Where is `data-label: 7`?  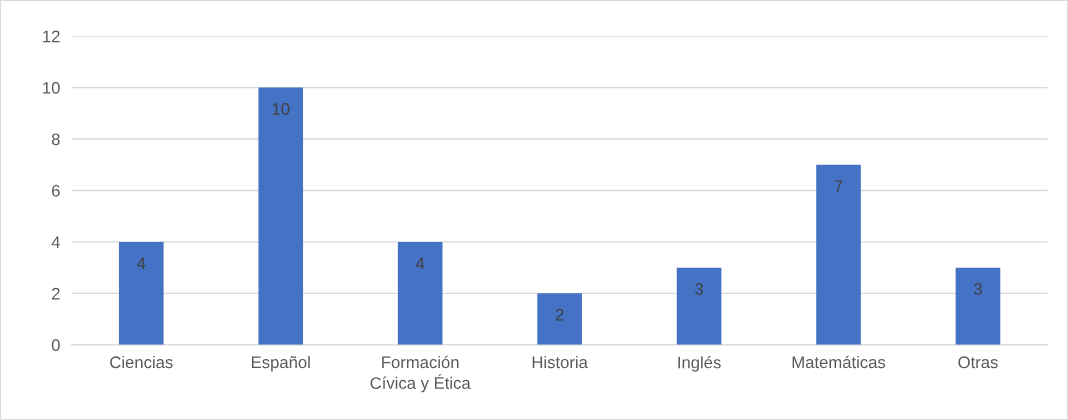
data-label: 7 is located at coordinates (838, 186).